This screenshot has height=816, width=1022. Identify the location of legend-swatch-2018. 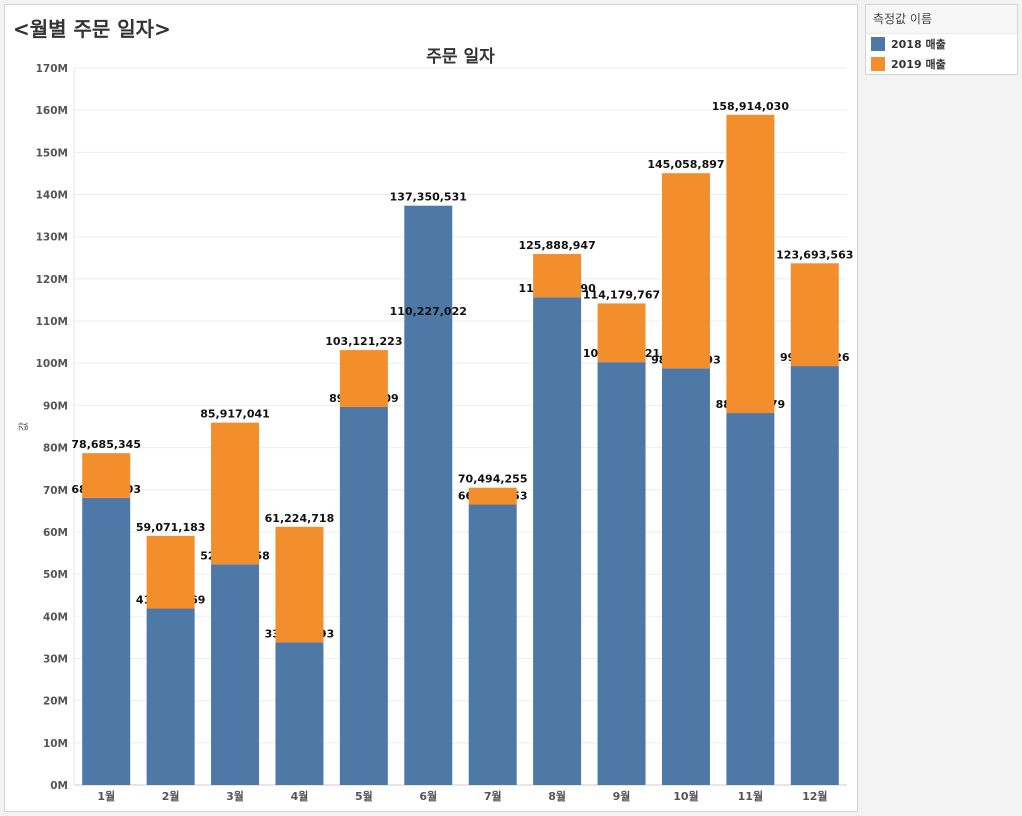
(878, 44).